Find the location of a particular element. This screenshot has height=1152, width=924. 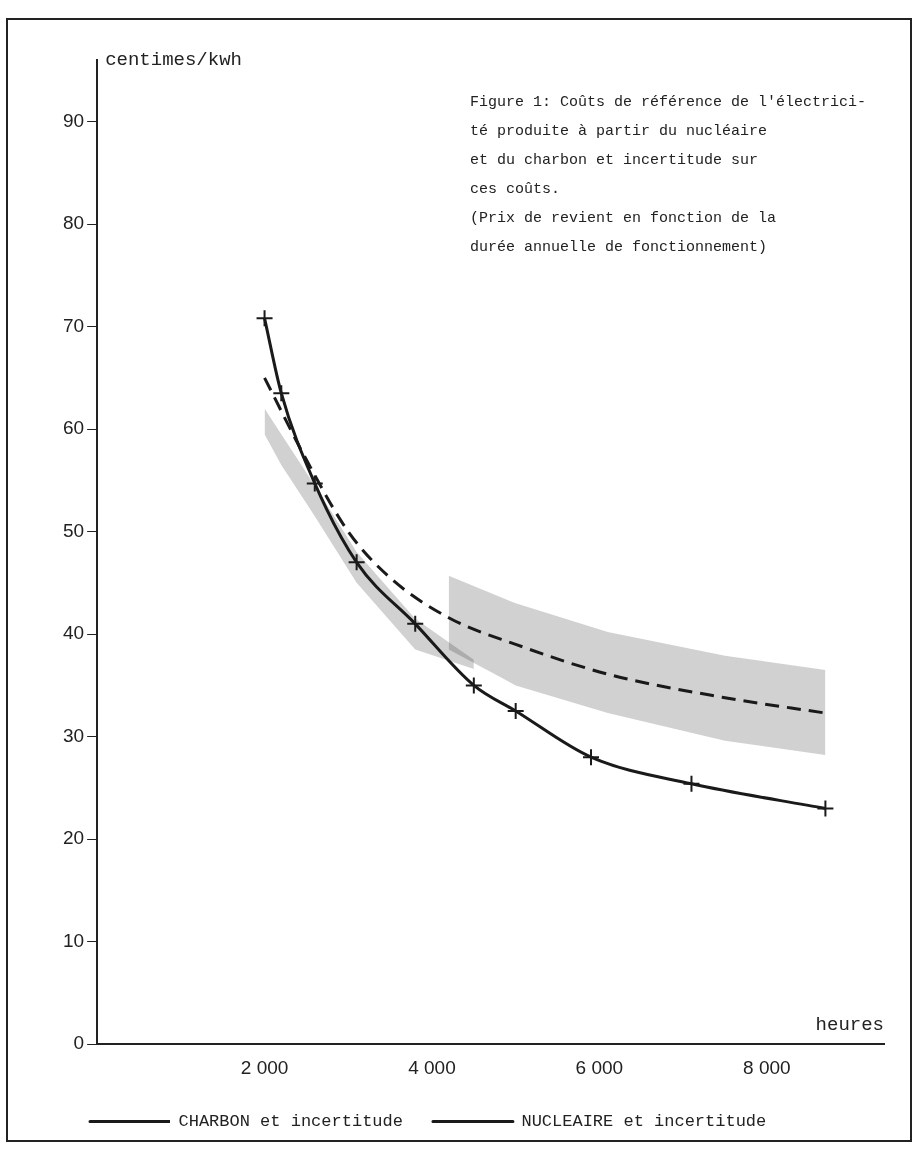

y-tick-label: 20 is located at coordinates (73, 838).